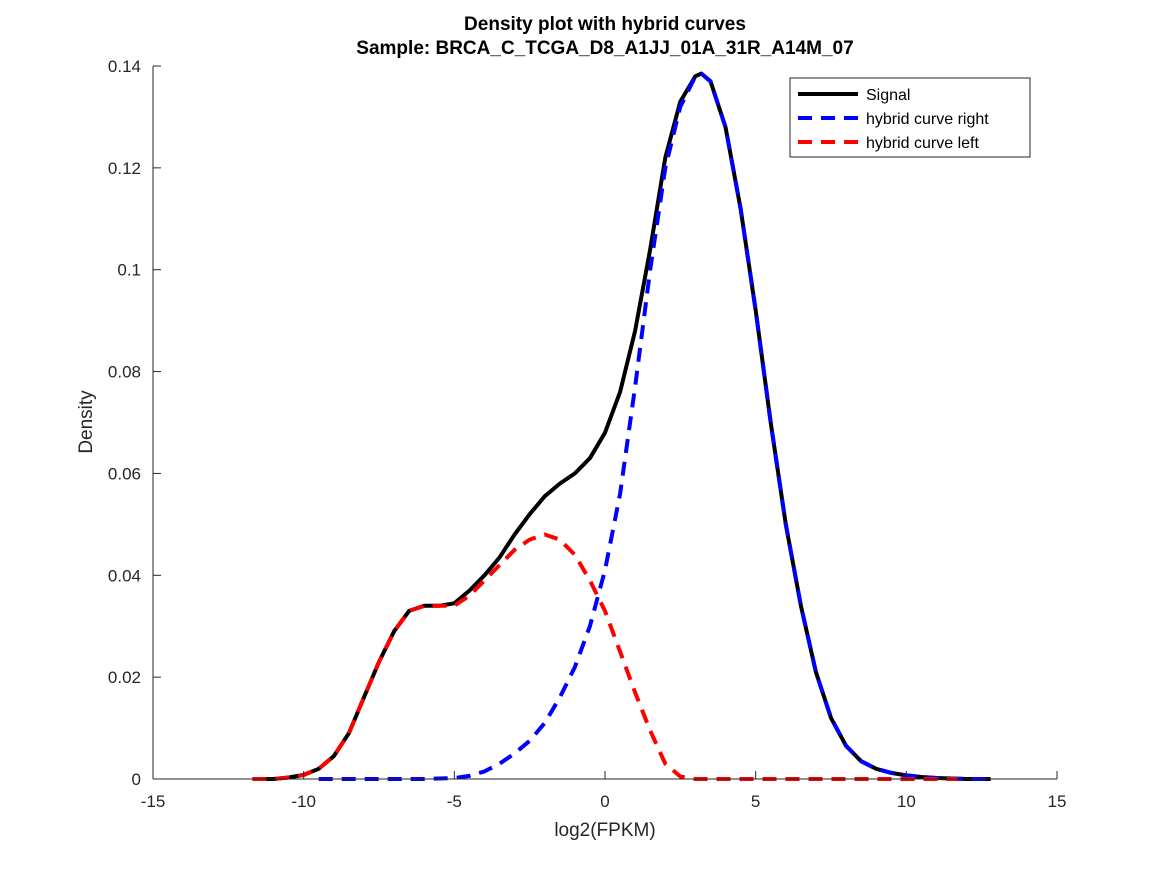  I want to click on x-tick-label: -5, so click(454, 801).